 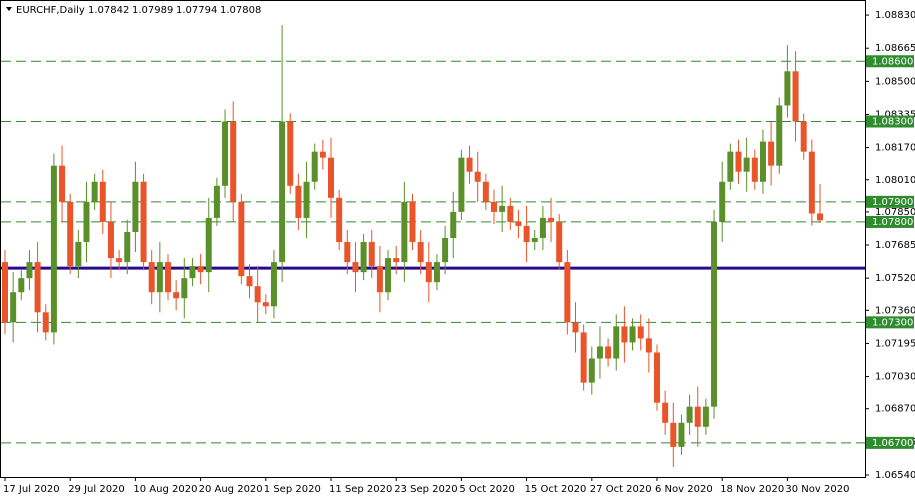 What do you see at coordinates (621, 489) in the screenshot?
I see `x-tick-label: 27 Oct 2020` at bounding box center [621, 489].